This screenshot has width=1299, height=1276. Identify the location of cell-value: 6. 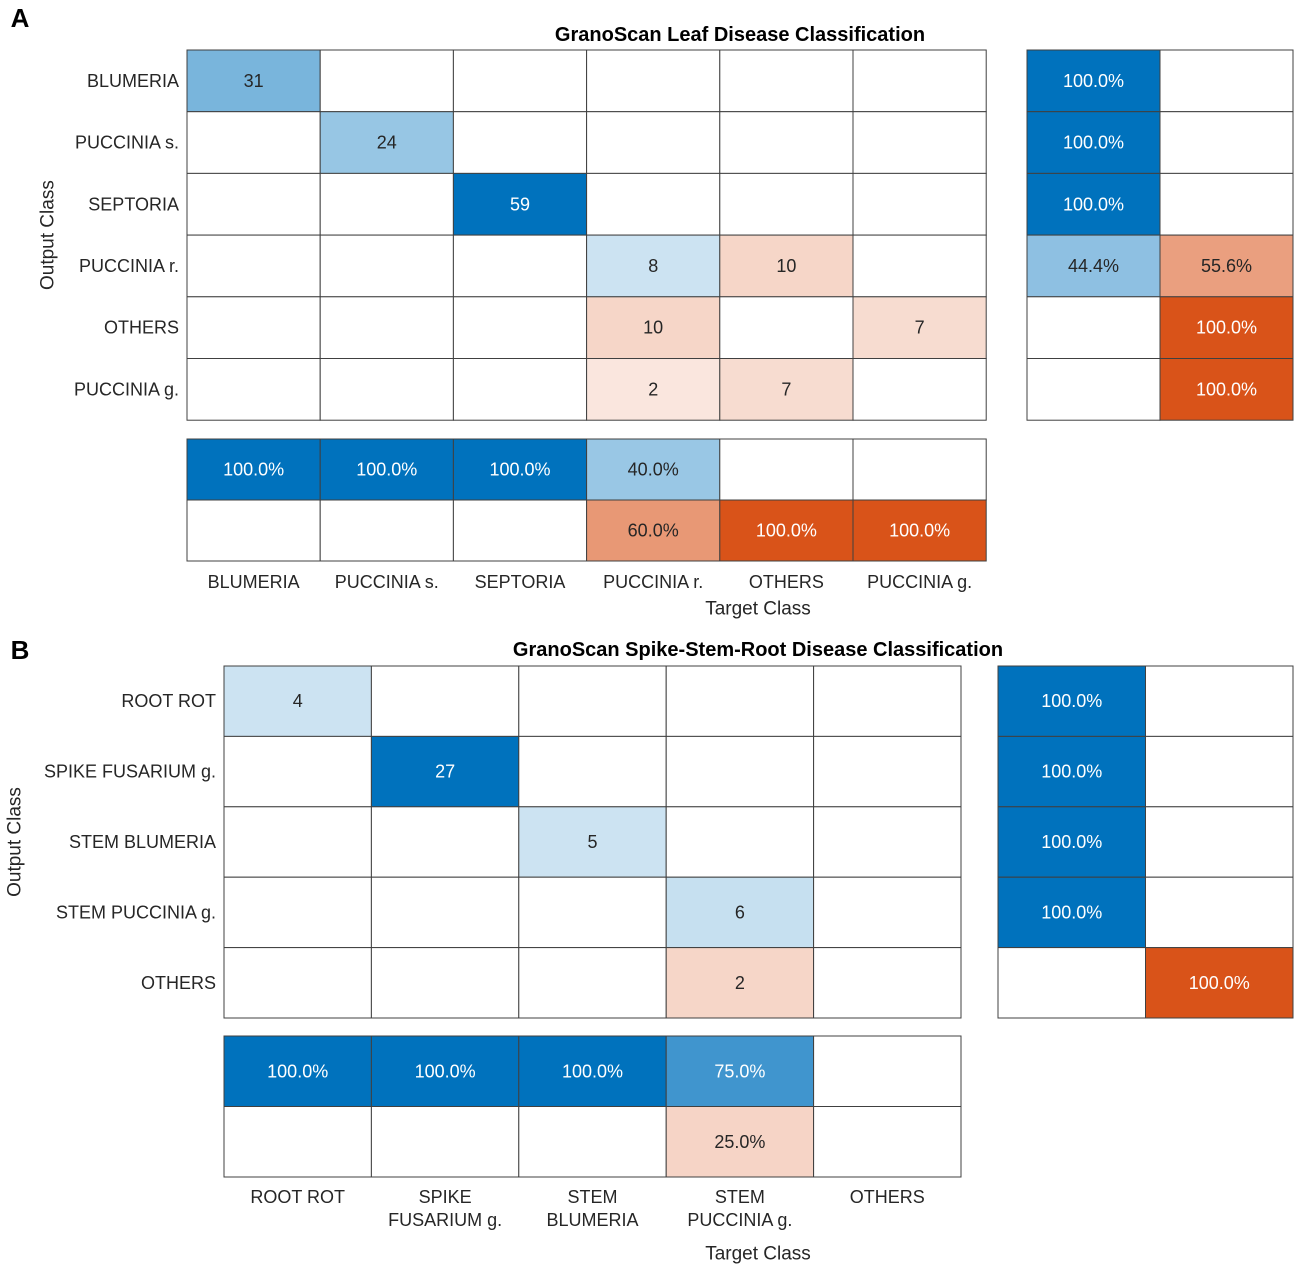
(740, 912).